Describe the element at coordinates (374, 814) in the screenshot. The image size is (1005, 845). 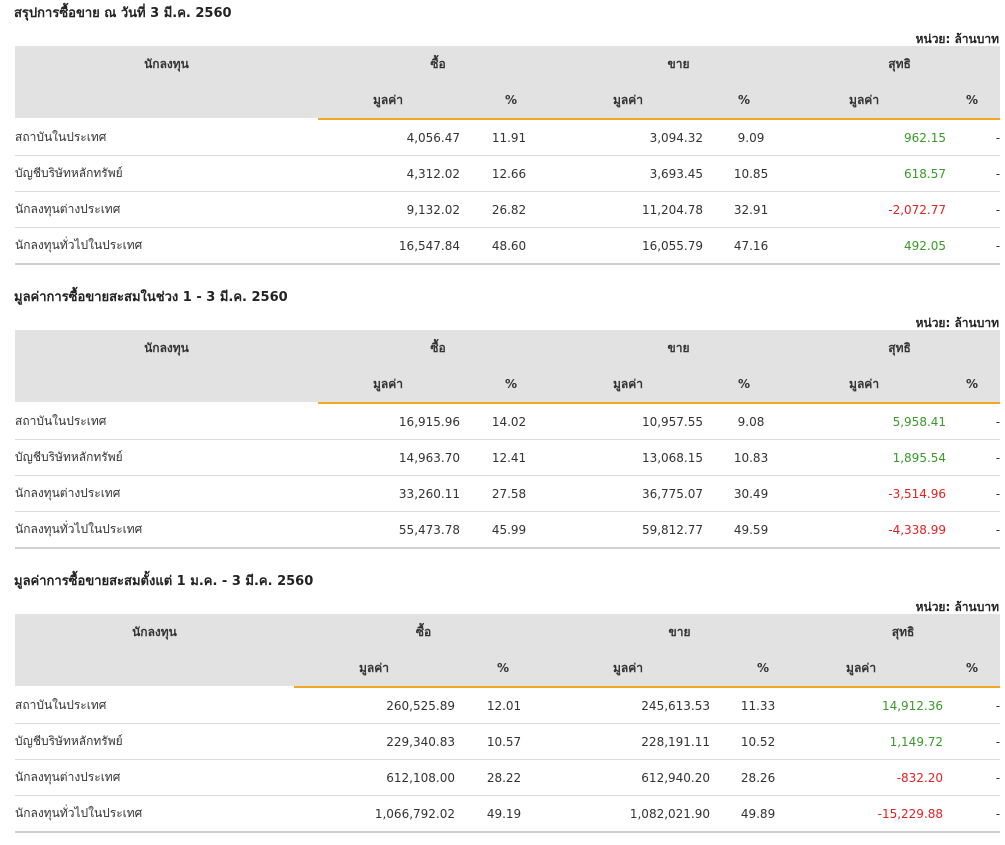
I see `buy-value: 1,066,792.02` at that location.